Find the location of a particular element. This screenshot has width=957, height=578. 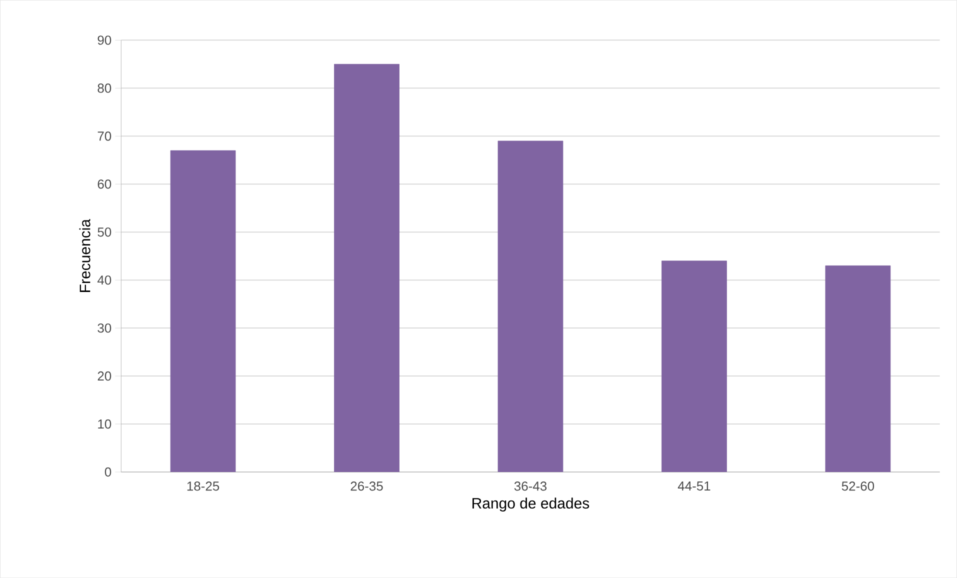

y-tick-label: 60 is located at coordinates (105, 184).